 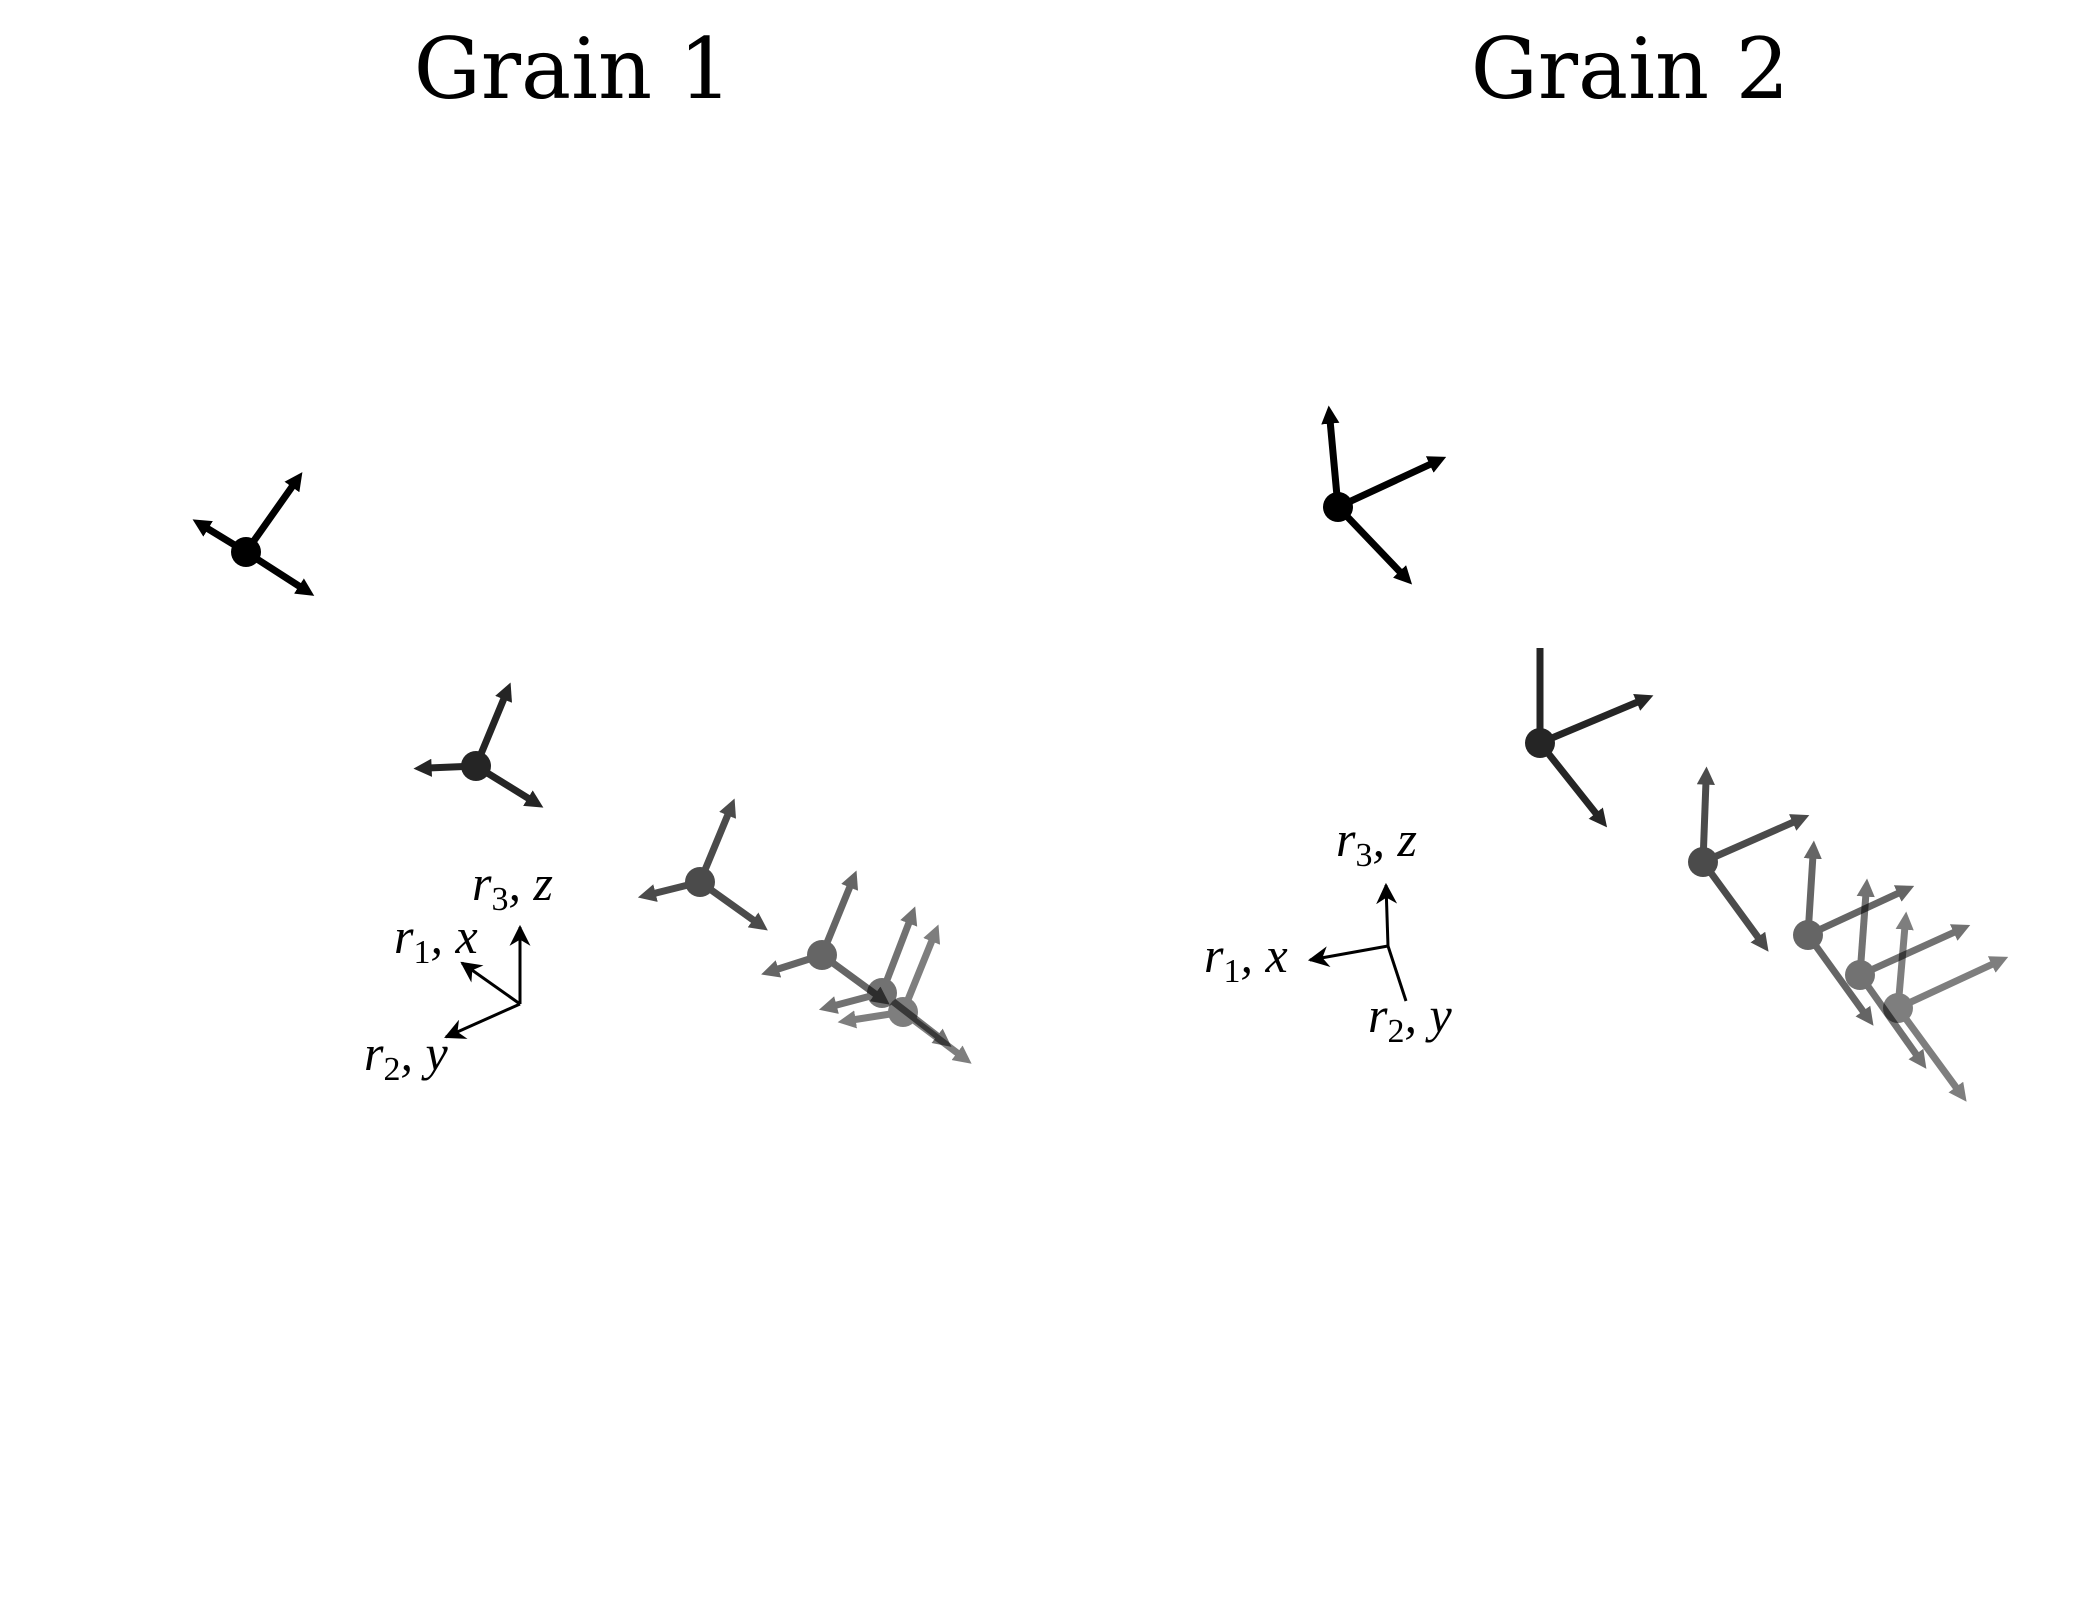 I want to click on panel-title: Grain 2, so click(x=1630, y=69).